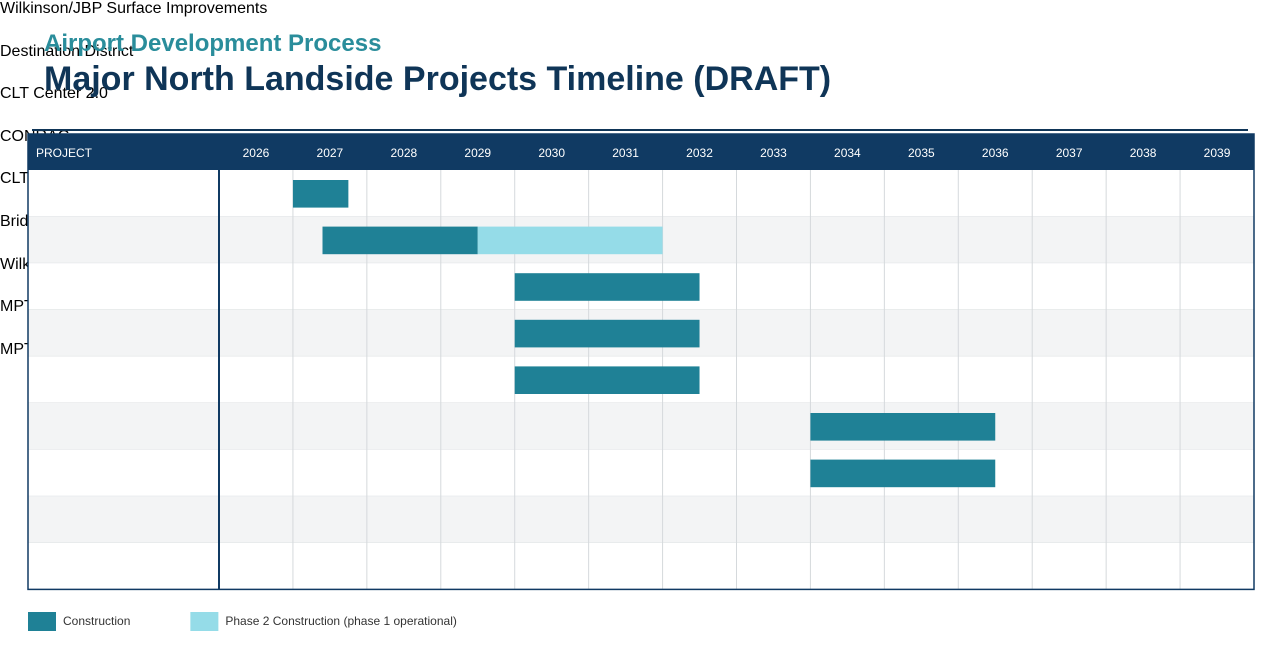 This screenshot has height=654, width=1276. What do you see at coordinates (256, 153) in the screenshot?
I see `x-tick-label: 2026` at bounding box center [256, 153].